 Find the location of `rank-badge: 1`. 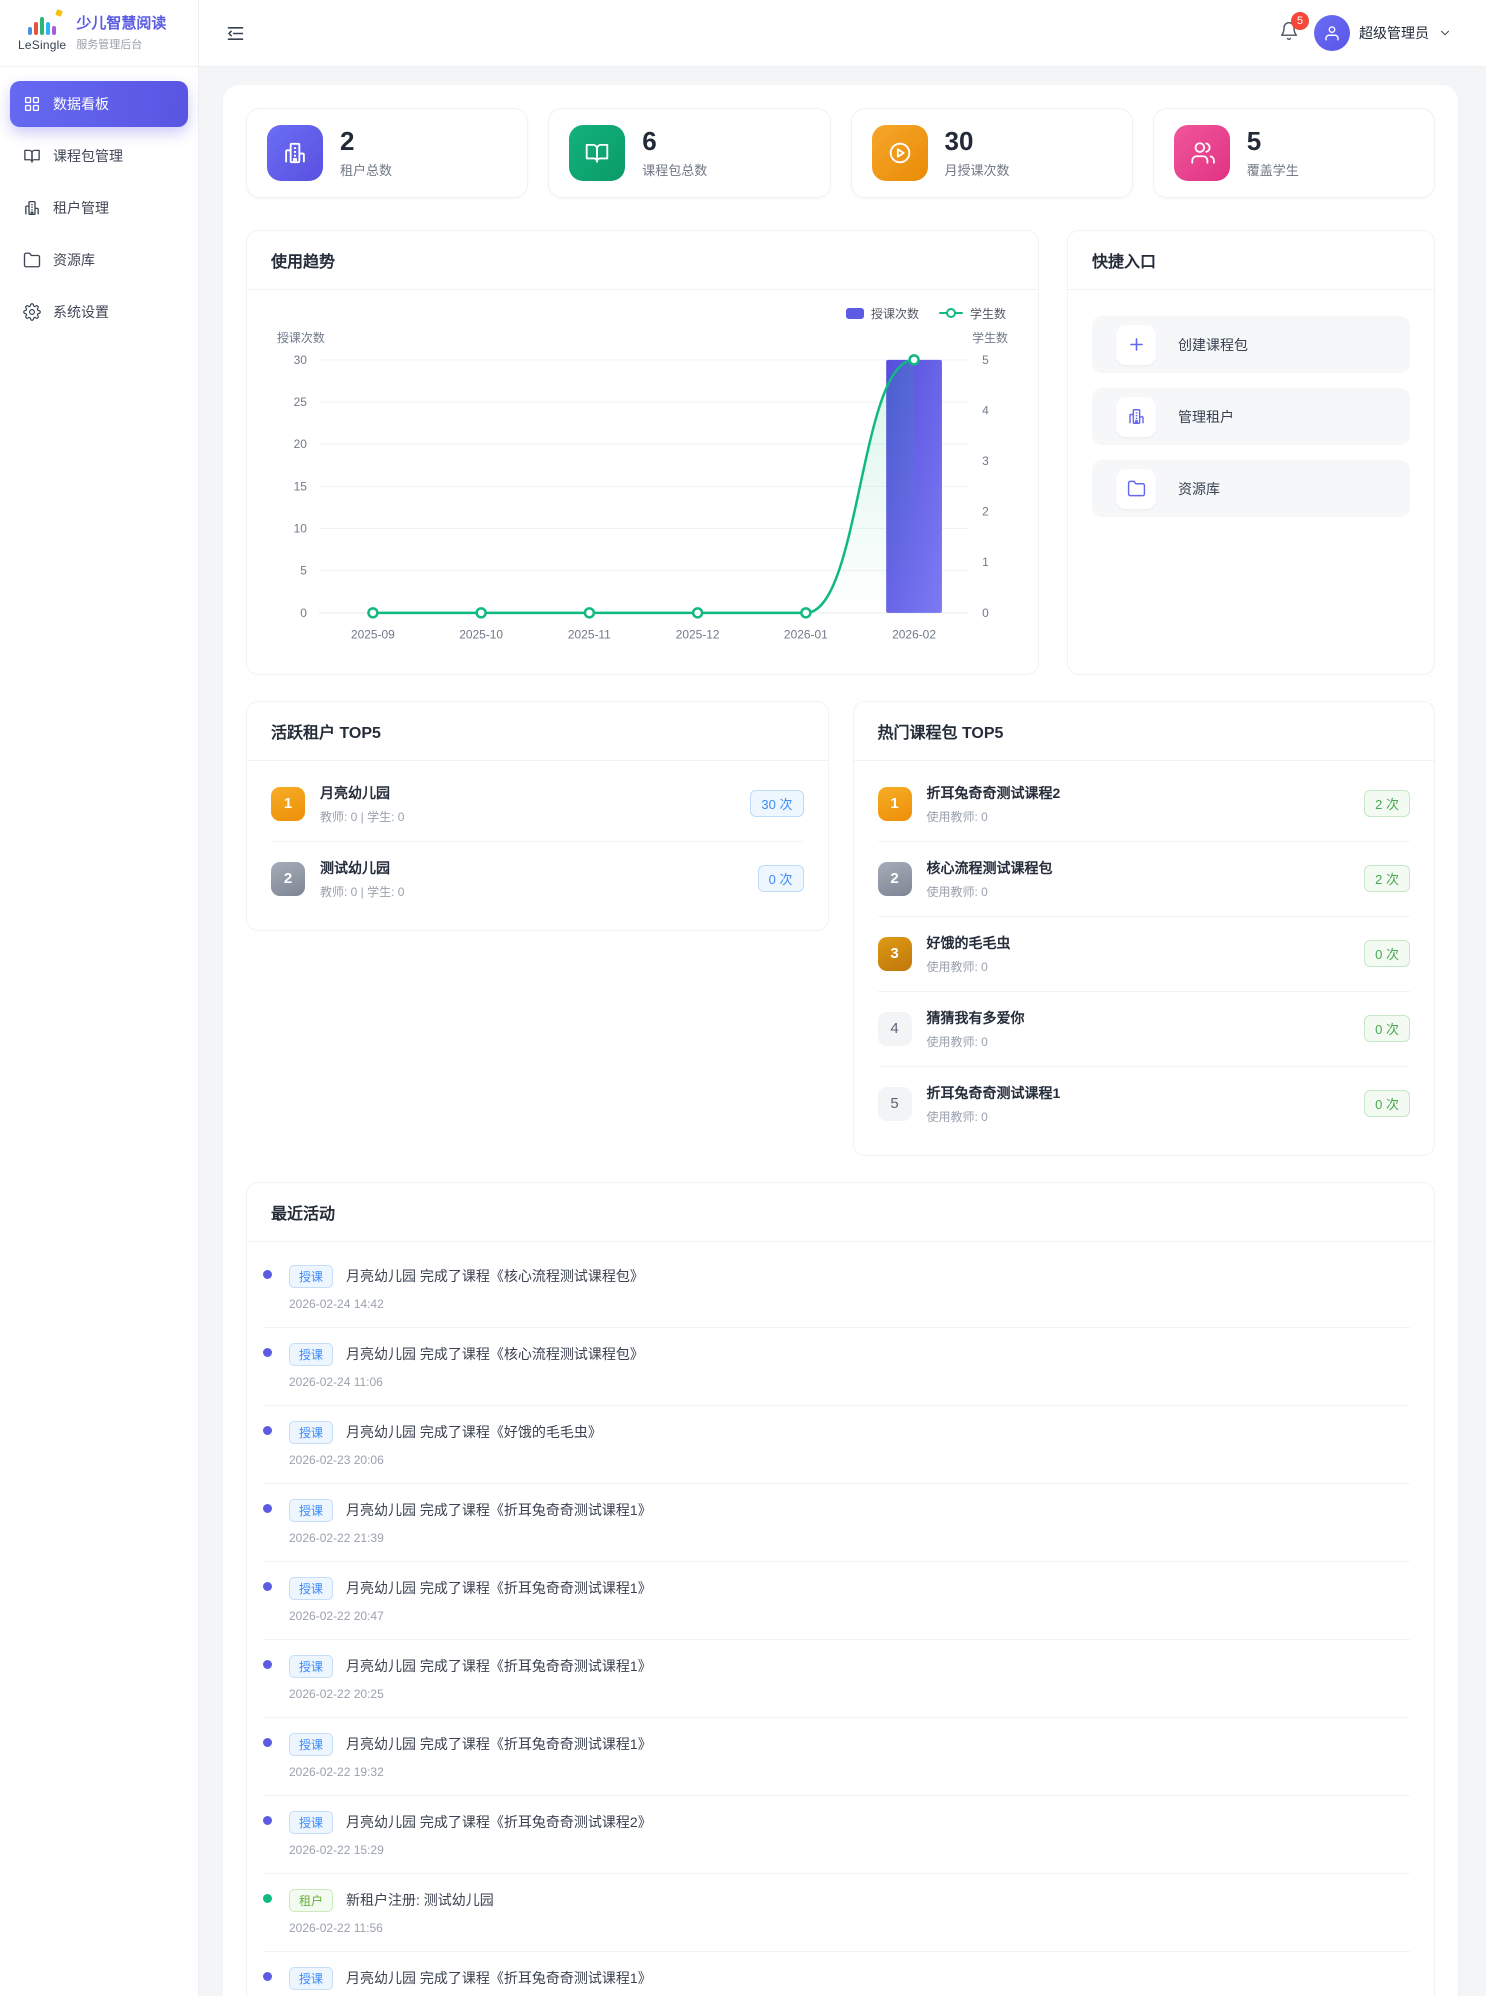

rank-badge: 1 is located at coordinates (894, 803).